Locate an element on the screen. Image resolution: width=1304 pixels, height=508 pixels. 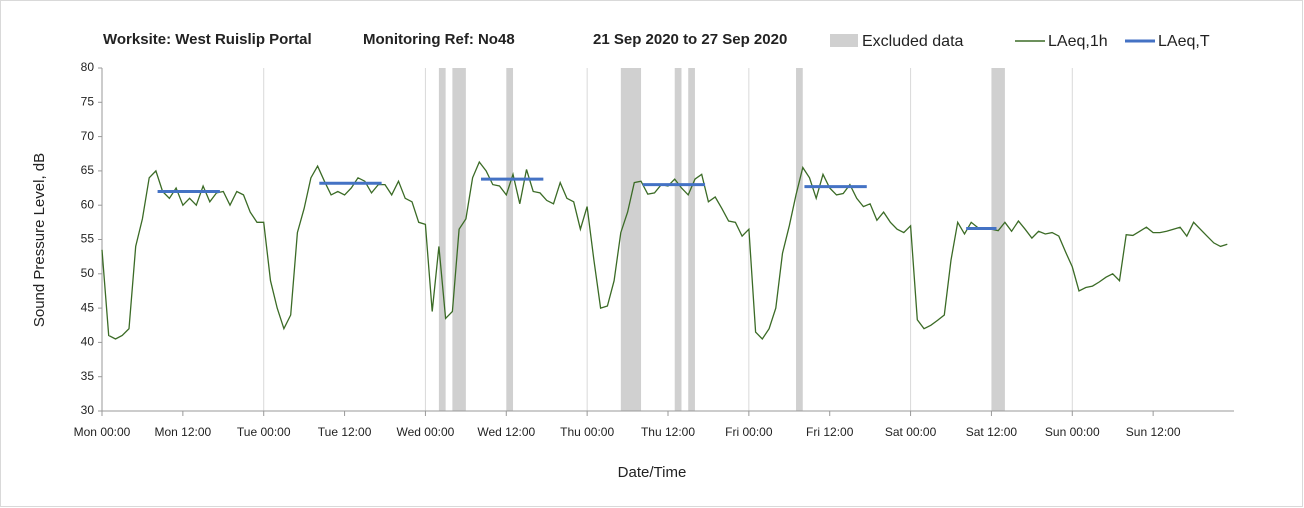
x-tick-label: Sun 12:00 is located at coordinates (1153, 432).